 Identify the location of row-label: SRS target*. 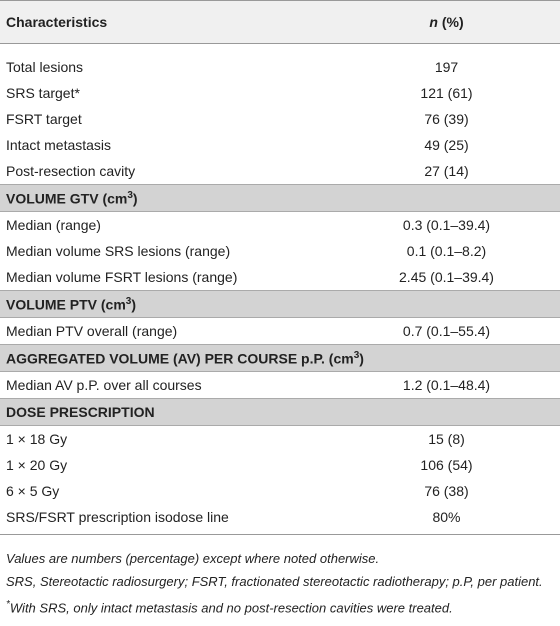
(43, 93).